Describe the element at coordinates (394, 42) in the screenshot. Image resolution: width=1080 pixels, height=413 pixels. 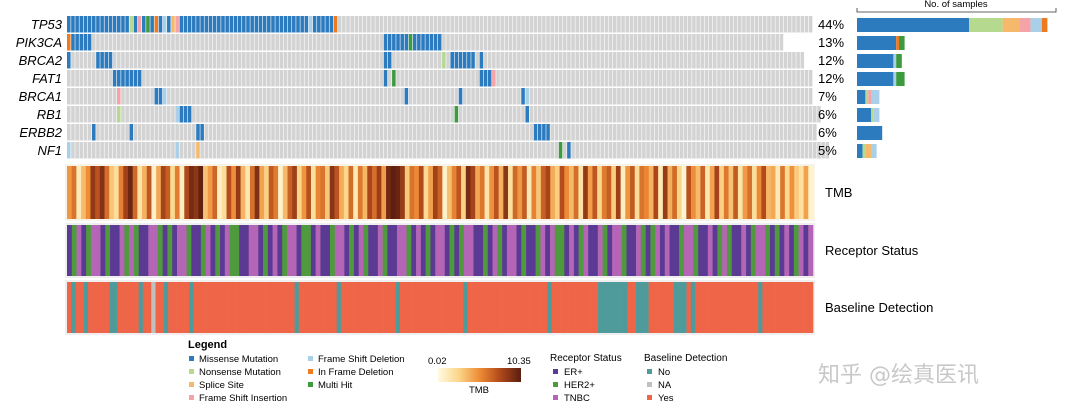
I see `mutation-cell-pik3ca-hit` at that location.